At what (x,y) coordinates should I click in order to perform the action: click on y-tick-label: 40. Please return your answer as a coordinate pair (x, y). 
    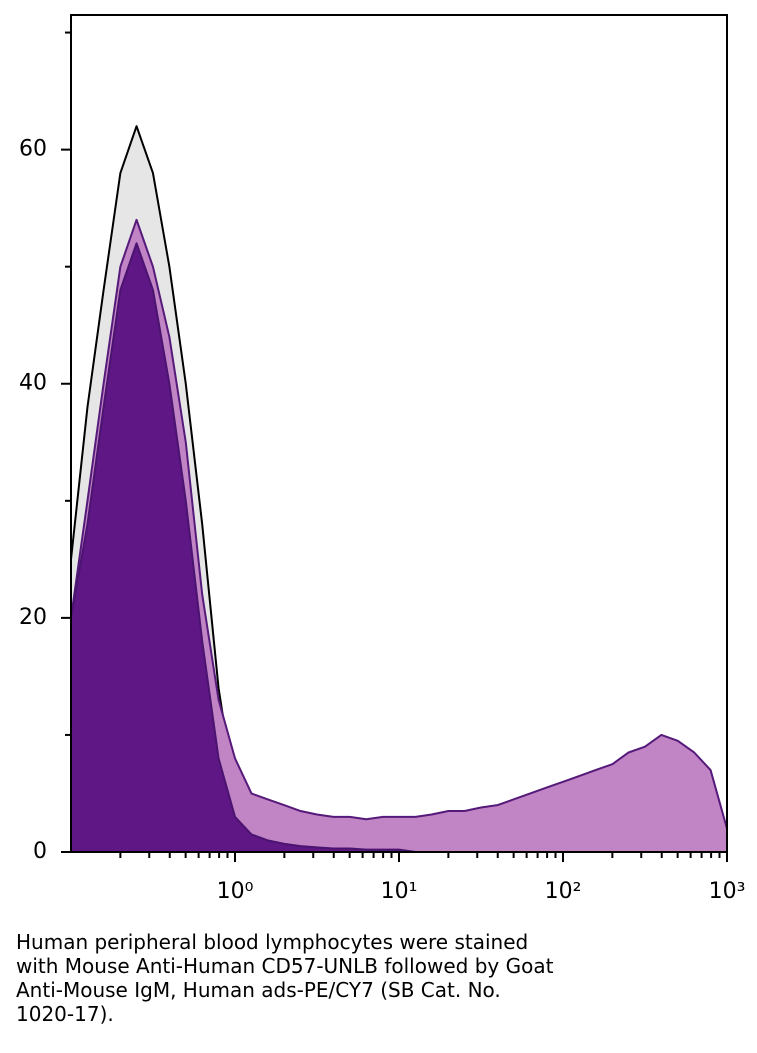
    Looking at the image, I should click on (33, 383).